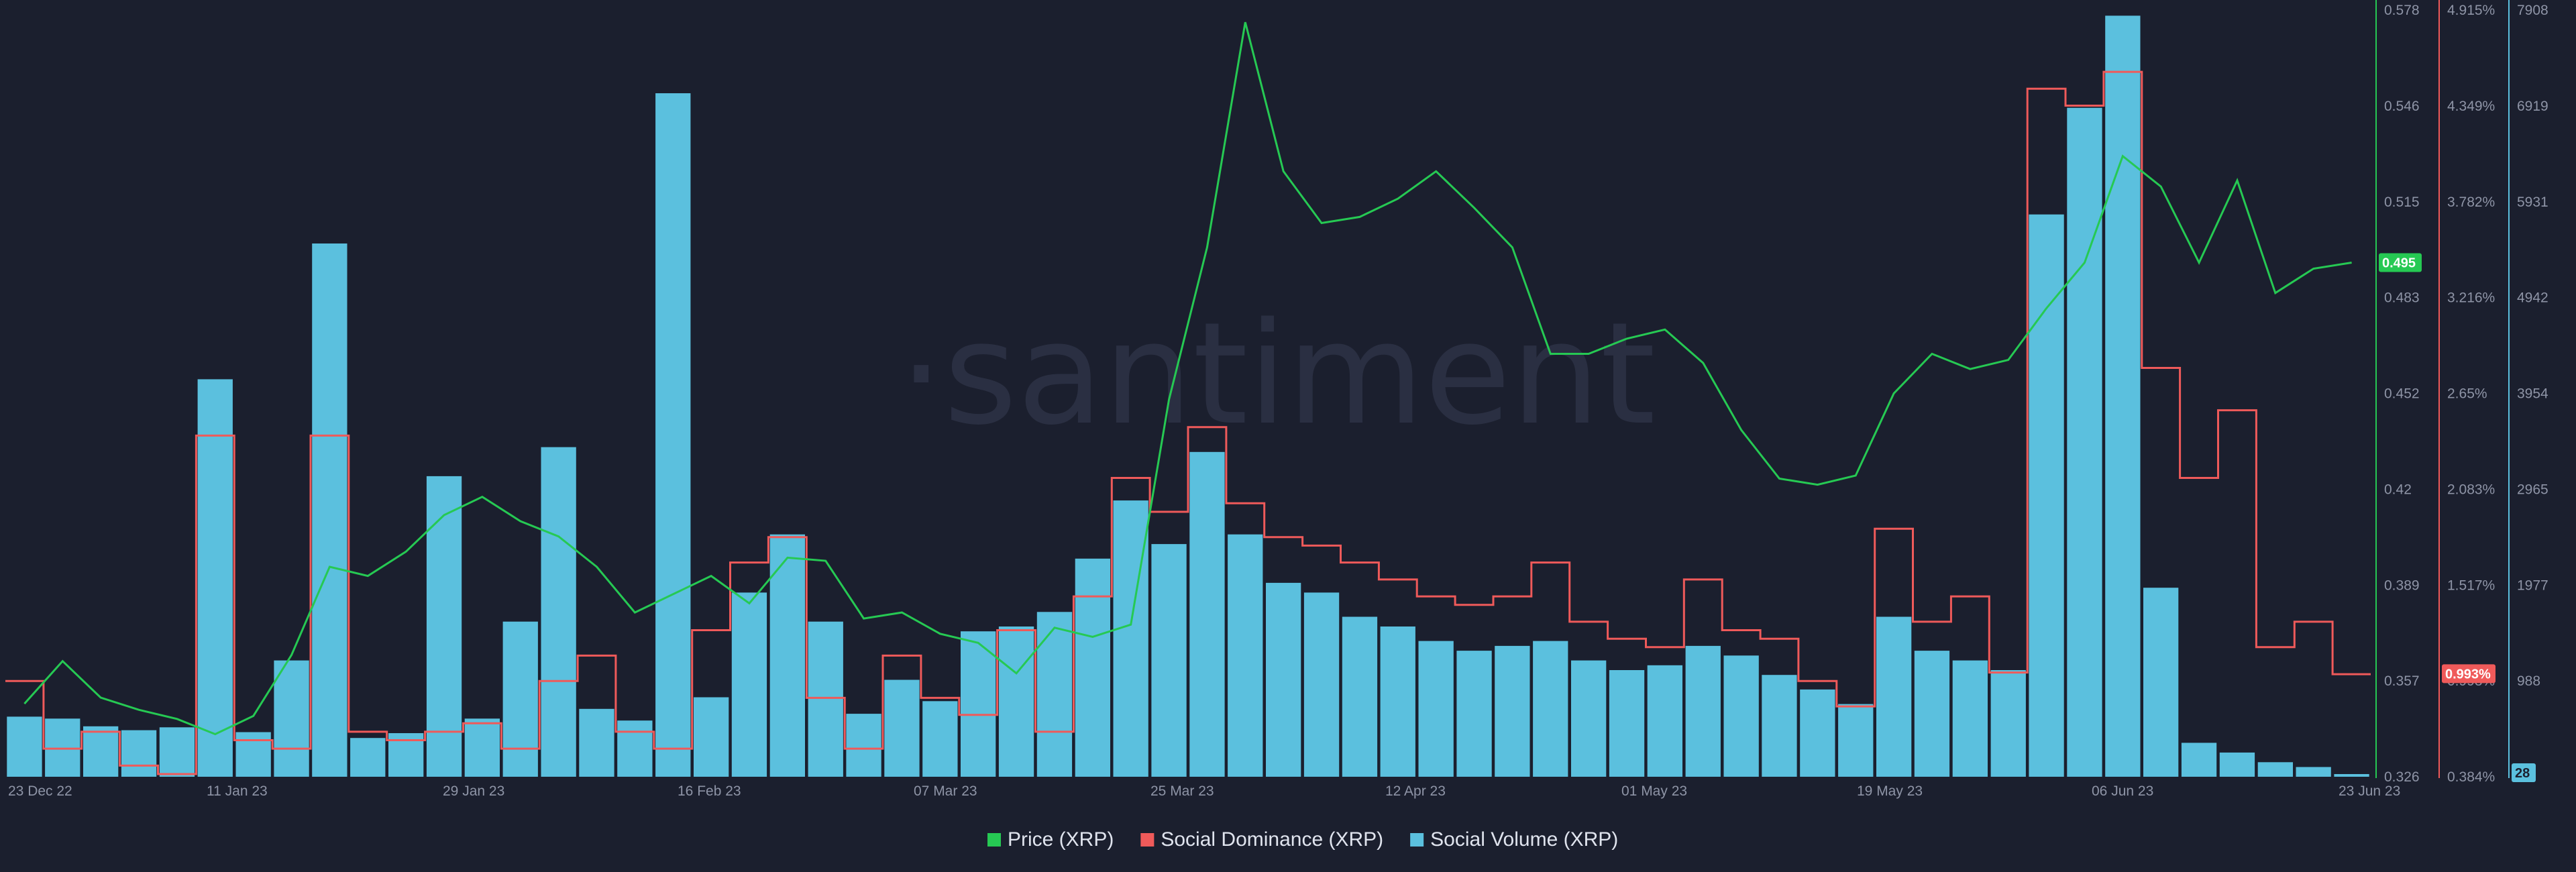  I want to click on volume-current-badge-bg, so click(2524, 773).